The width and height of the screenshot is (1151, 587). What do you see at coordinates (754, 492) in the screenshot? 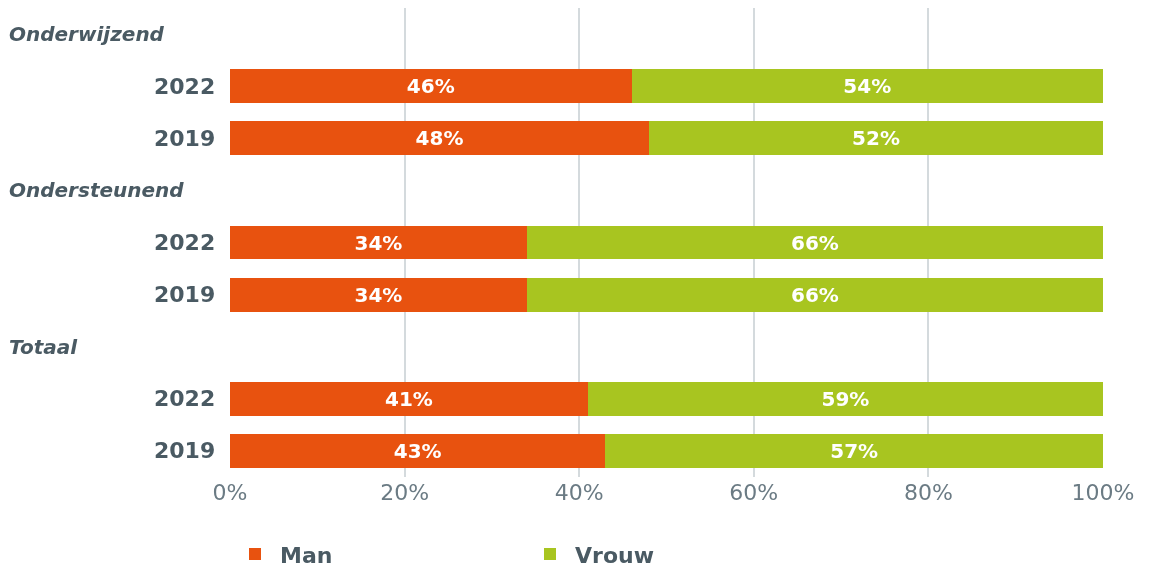
I see `x-tick-label: 60%` at bounding box center [754, 492].